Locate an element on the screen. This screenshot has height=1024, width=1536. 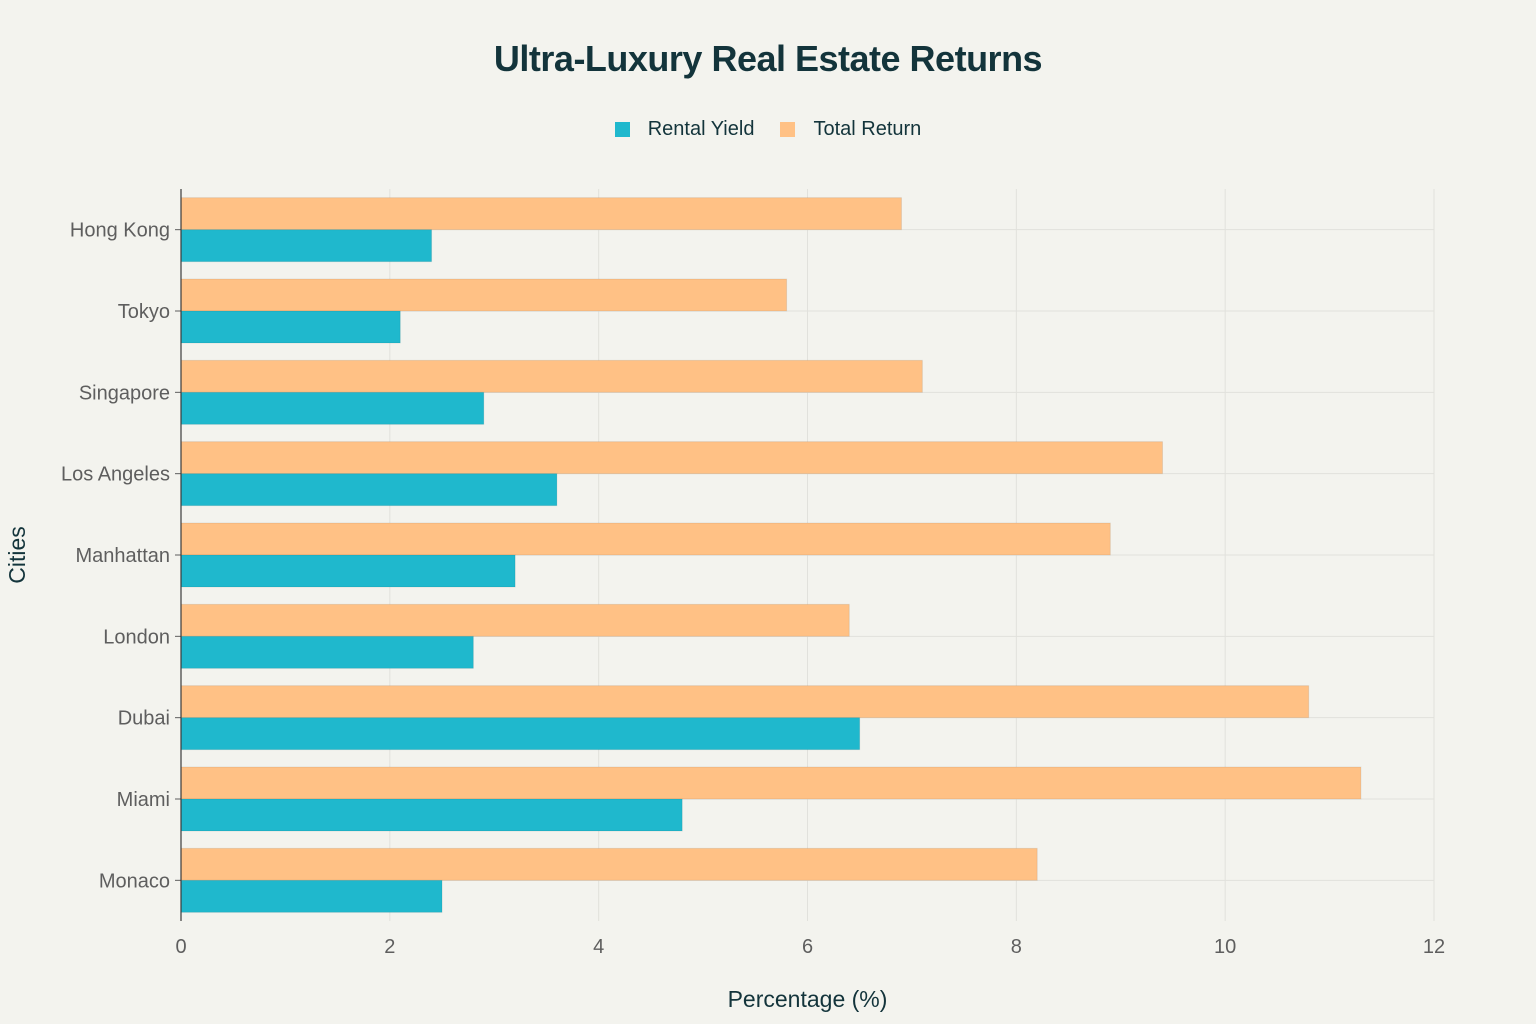
x-tick-label-4: 4 is located at coordinates (598, 947).